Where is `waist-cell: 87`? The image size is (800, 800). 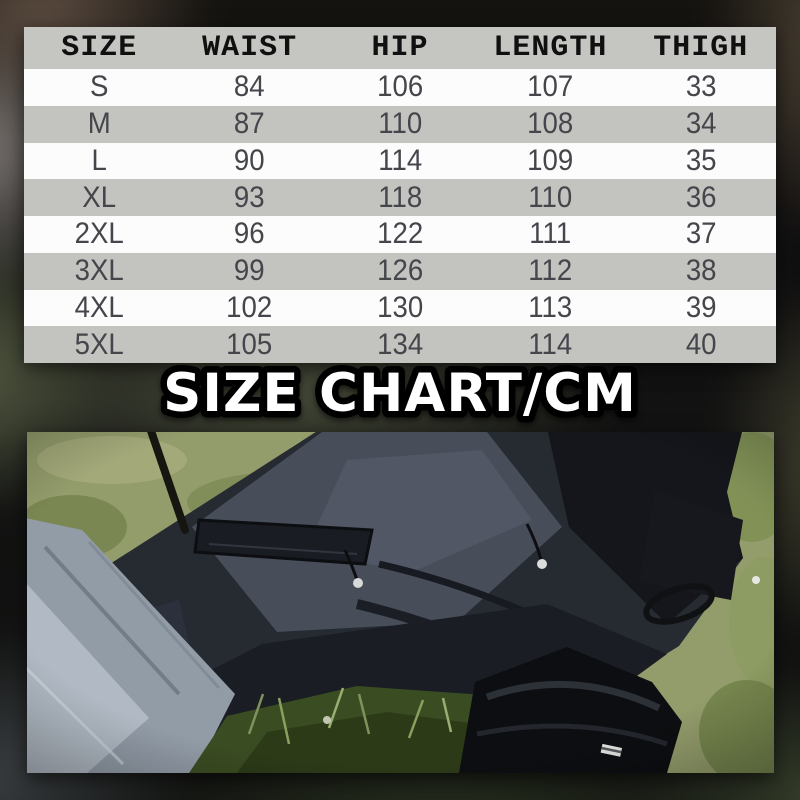 waist-cell: 87 is located at coordinates (249, 124).